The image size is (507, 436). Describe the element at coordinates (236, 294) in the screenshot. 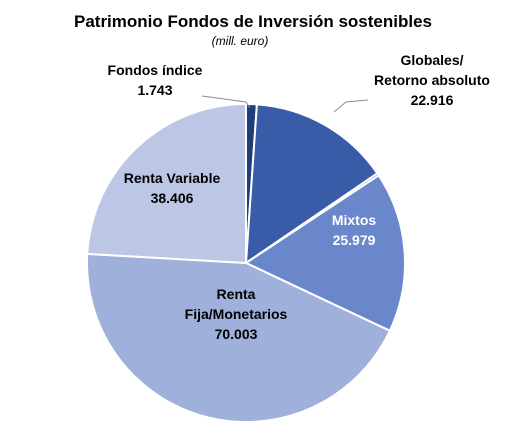

I see `slice-label-line: Renta` at that location.